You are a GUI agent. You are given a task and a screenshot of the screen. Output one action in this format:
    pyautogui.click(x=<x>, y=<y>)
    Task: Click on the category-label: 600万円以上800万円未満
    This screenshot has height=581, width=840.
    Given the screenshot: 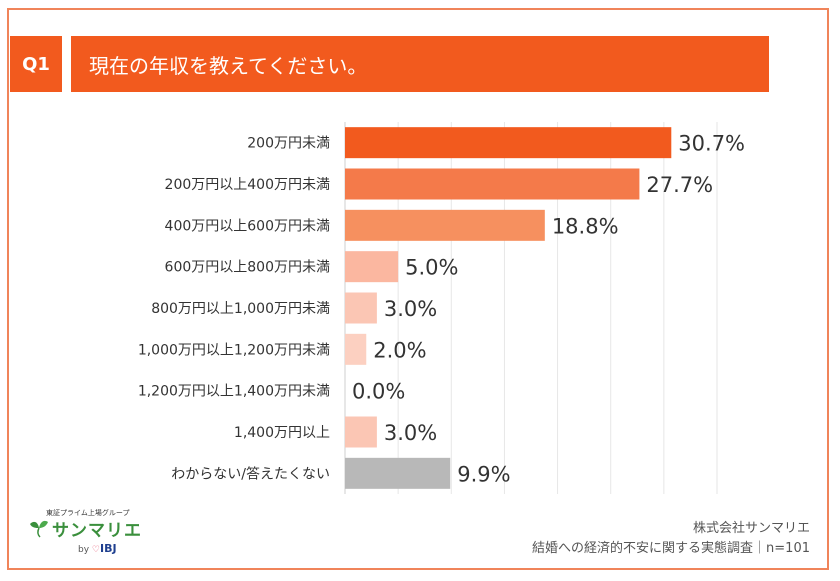 What is the action you would take?
    pyautogui.click(x=247, y=268)
    